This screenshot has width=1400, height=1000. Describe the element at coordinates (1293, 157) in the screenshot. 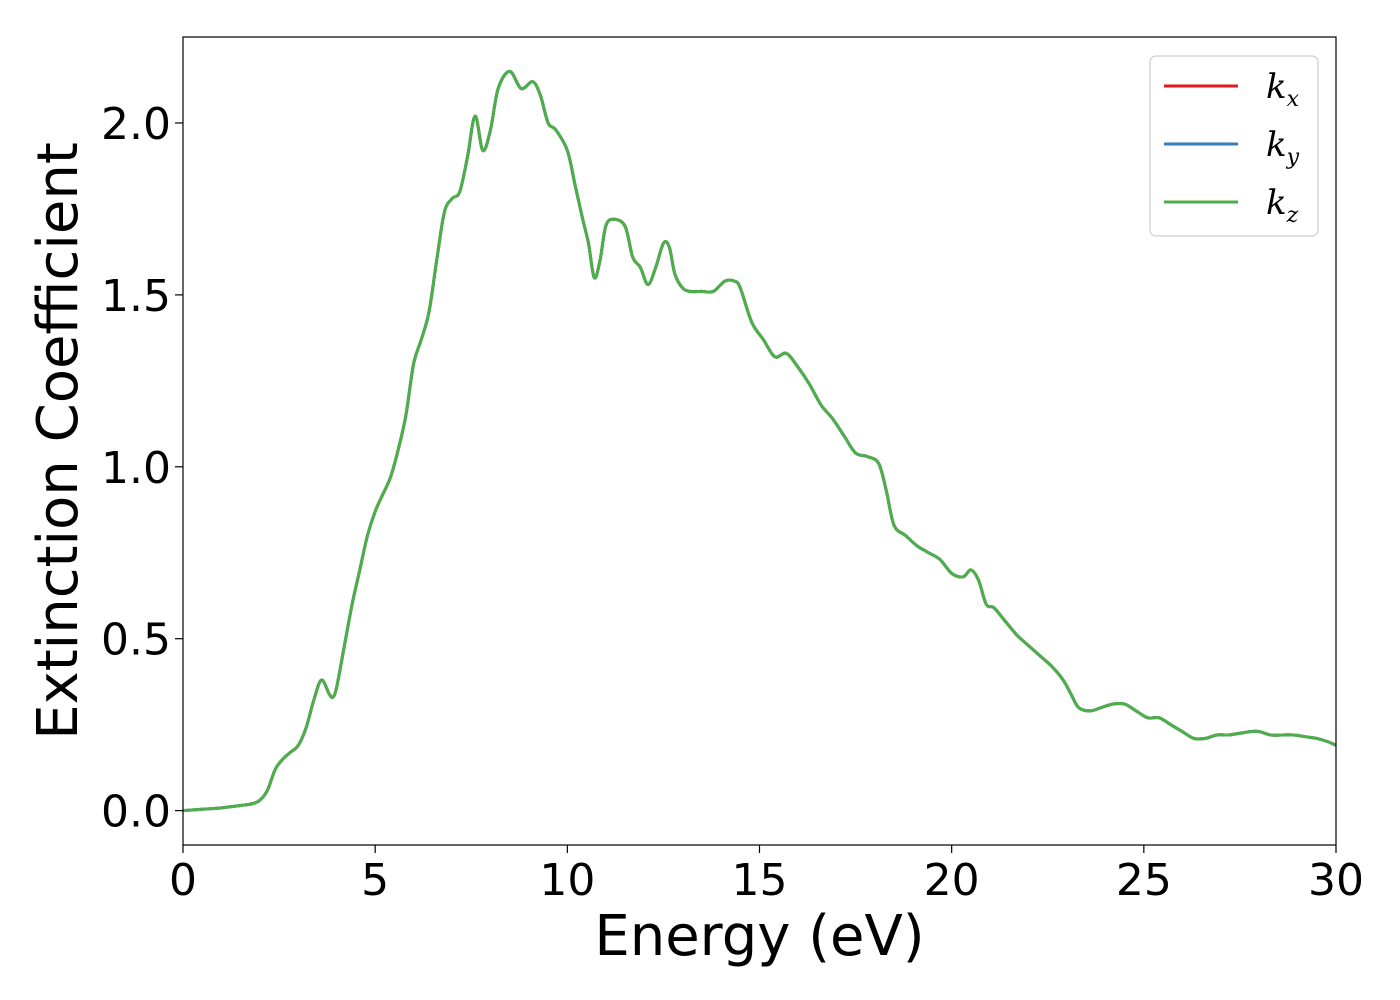

I see `legend-label-subscript: y` at that location.